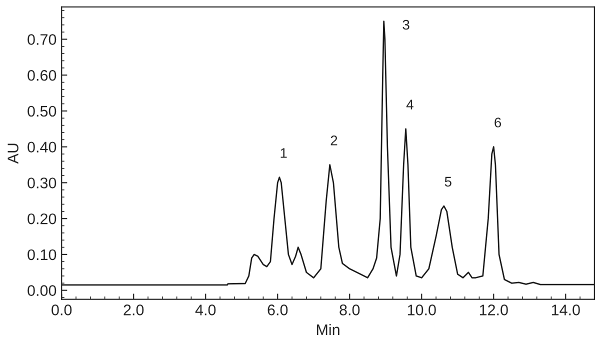  I want to click on y-axis-title: AU, so click(13, 154).